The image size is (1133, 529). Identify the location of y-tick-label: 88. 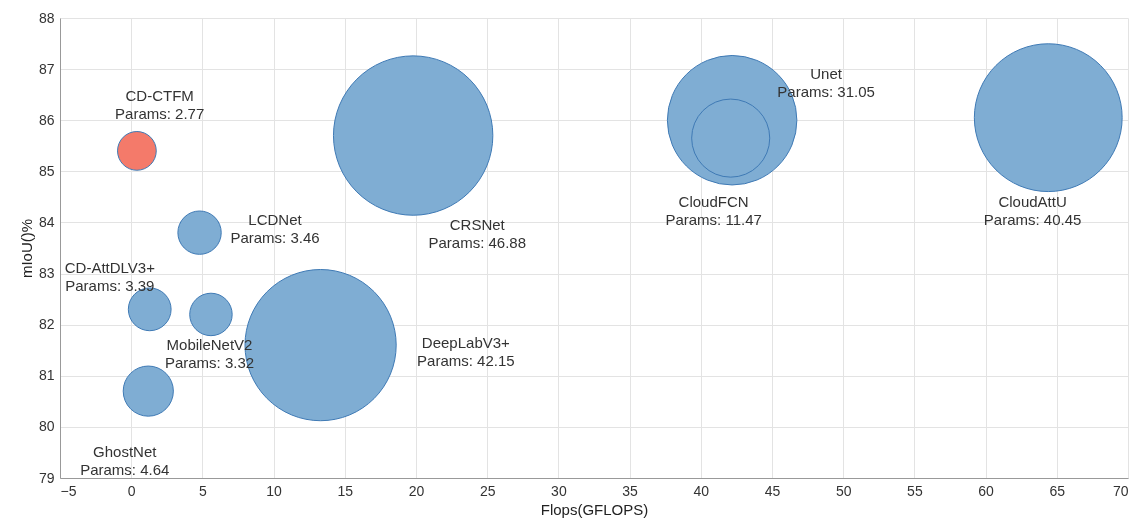
(46, 17).